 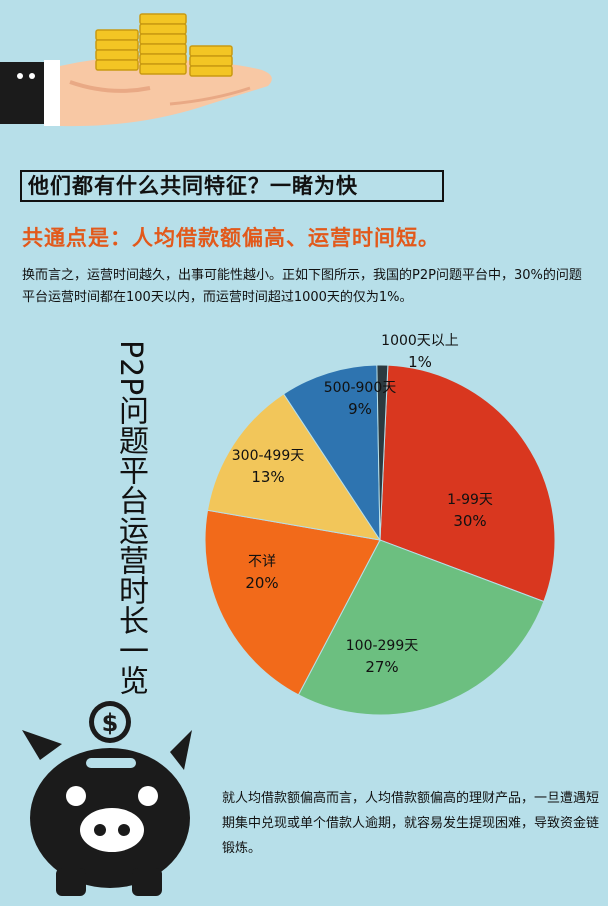 I want to click on slice-label: 不详, so click(x=262, y=562).